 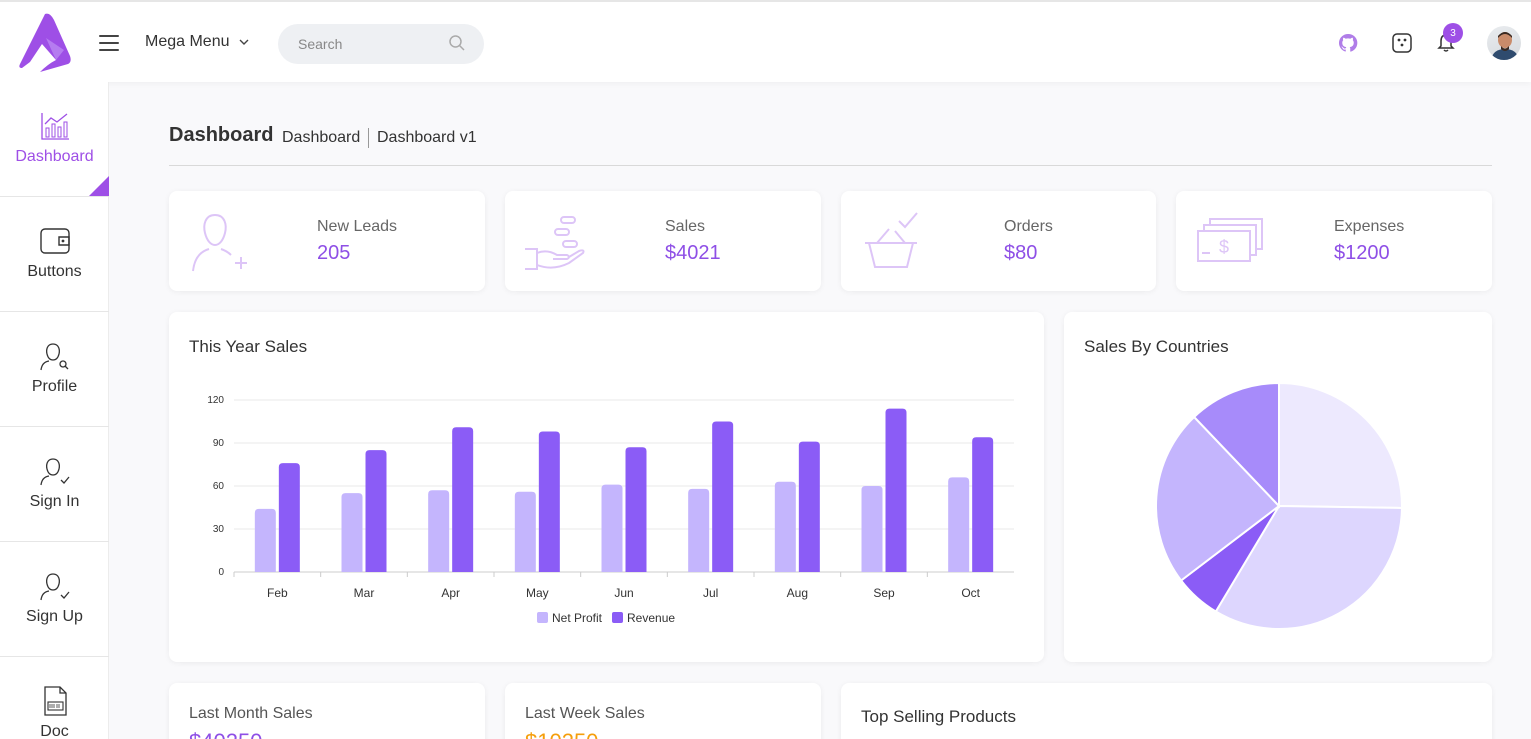 I want to click on sidebar-item-dashboard: Dashboard, so click(x=54, y=139).